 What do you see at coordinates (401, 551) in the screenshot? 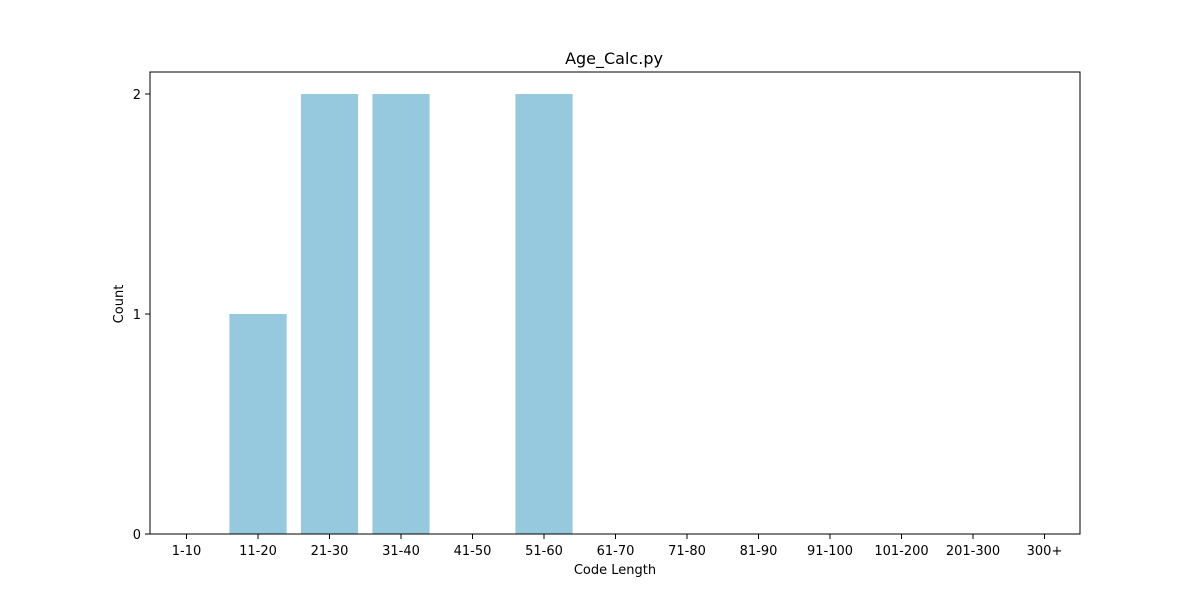
I see `x-tick-label: 31-40` at bounding box center [401, 551].